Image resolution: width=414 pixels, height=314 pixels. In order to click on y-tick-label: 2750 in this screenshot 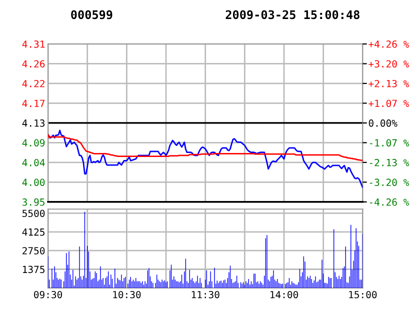, I will do `click(33, 250)`.